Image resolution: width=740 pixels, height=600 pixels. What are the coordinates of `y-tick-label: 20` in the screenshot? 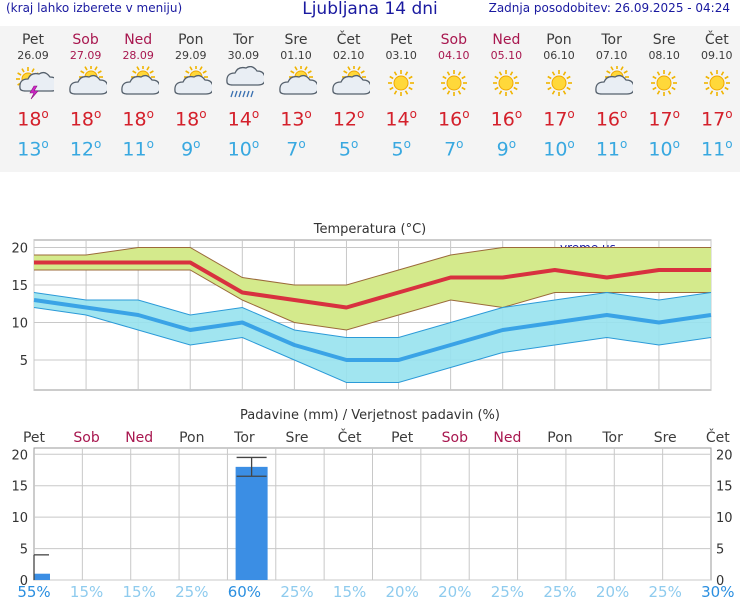 It's located at (19, 249).